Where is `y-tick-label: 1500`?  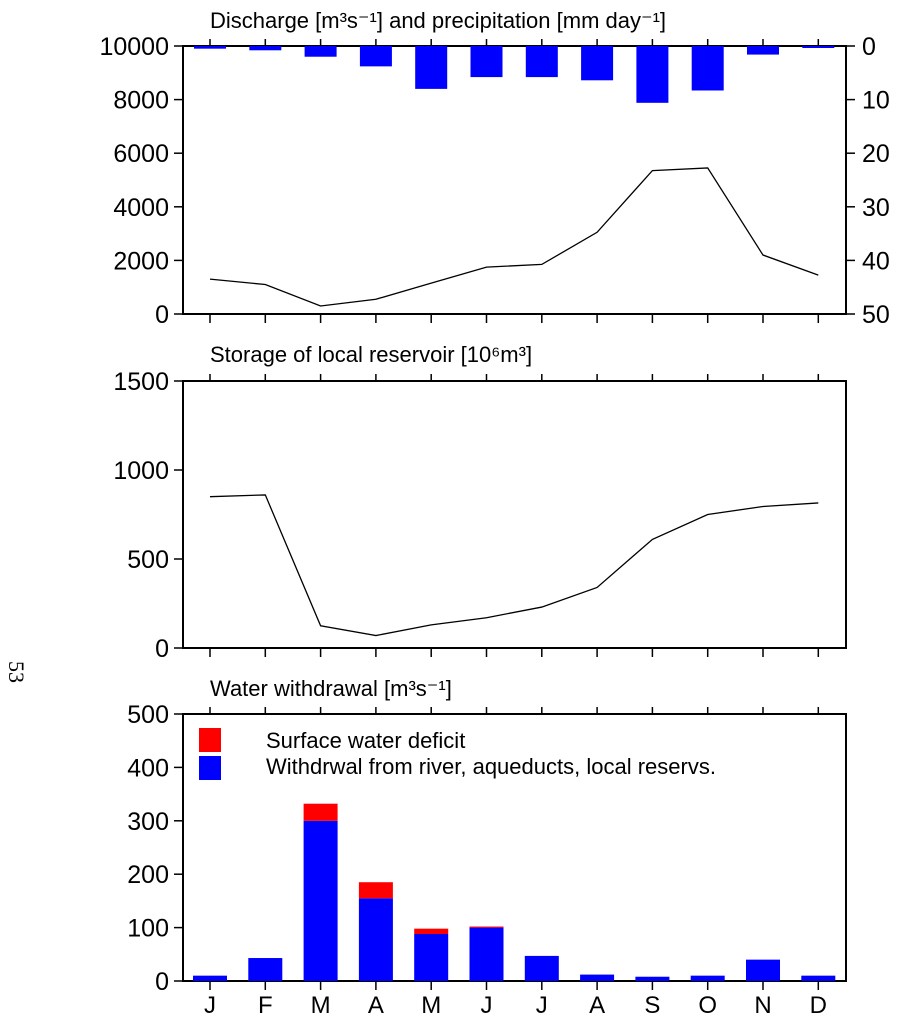
y-tick-label: 1500 is located at coordinates (141, 382).